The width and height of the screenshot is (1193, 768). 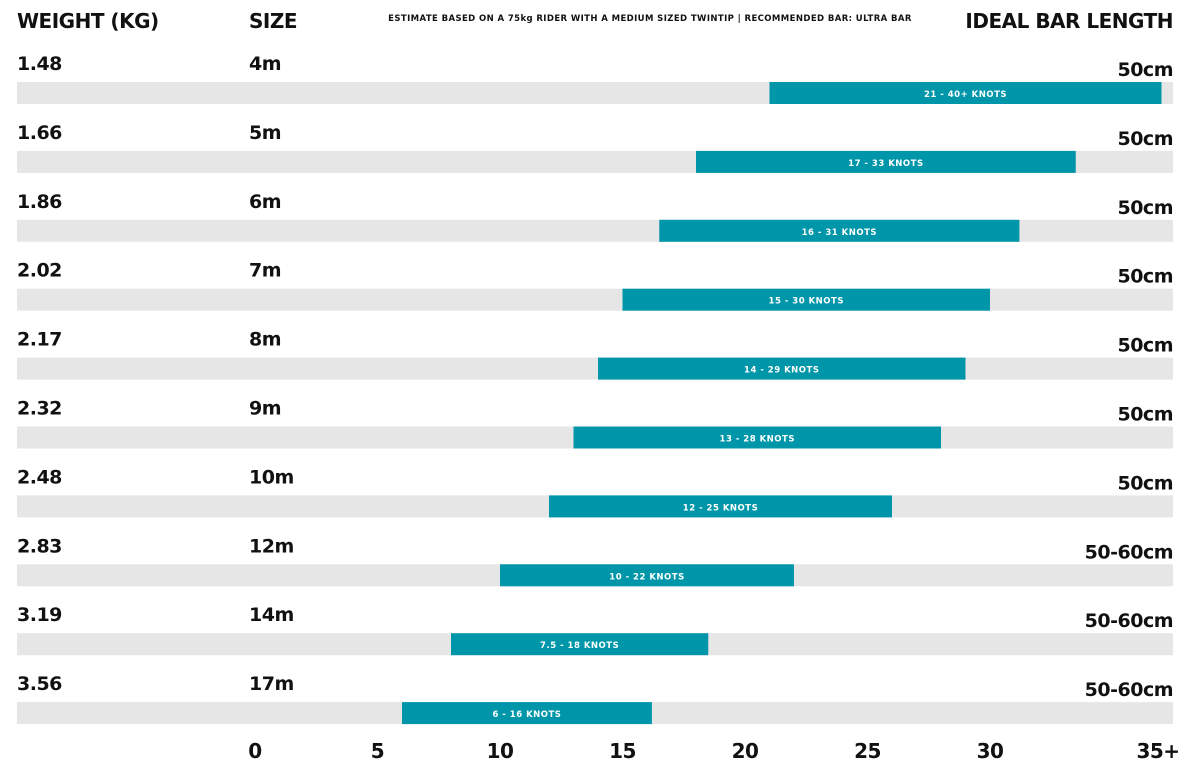 What do you see at coordinates (39, 615) in the screenshot?
I see `weight-value: 3.19` at bounding box center [39, 615].